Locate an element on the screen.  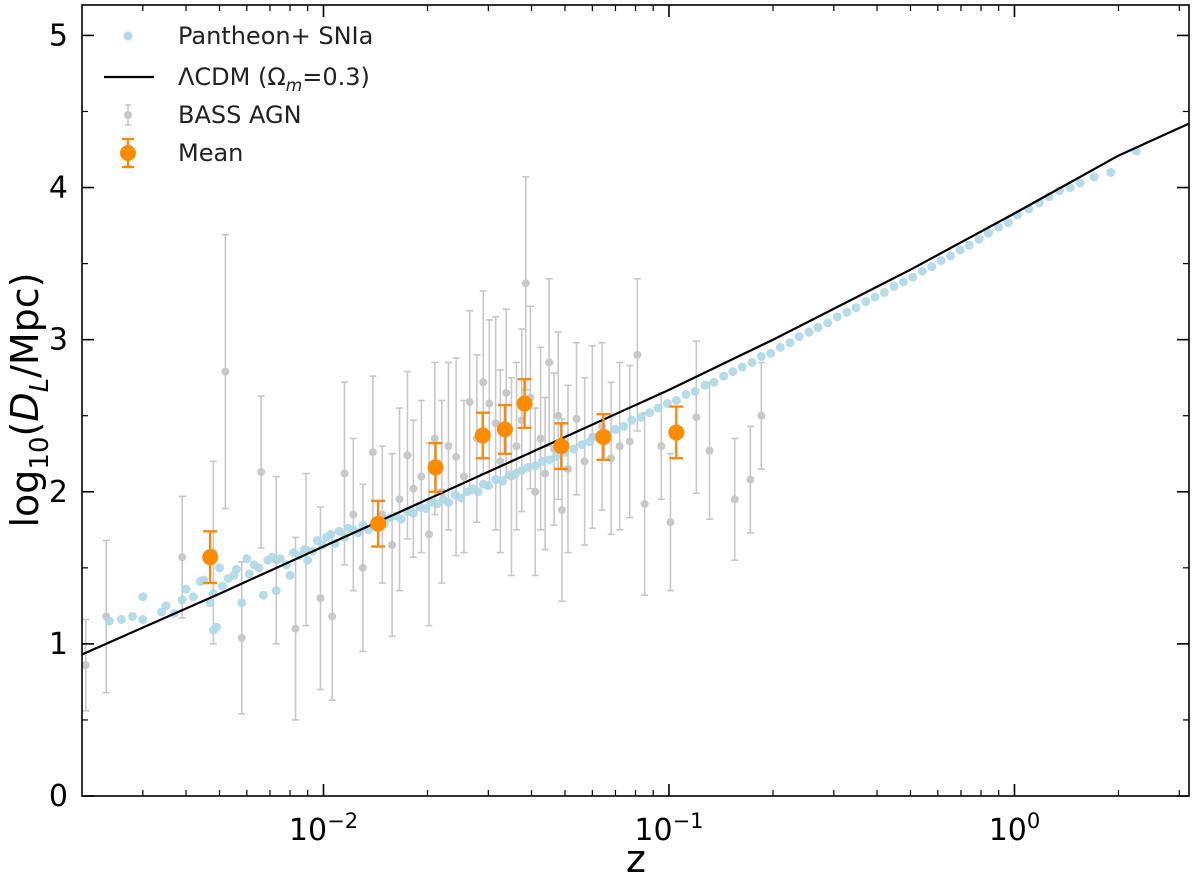
y-tick-label: 5 is located at coordinates (58, 35).